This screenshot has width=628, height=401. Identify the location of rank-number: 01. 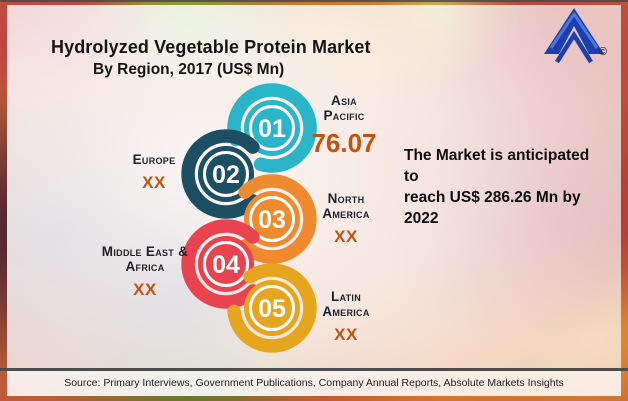
(272, 129).